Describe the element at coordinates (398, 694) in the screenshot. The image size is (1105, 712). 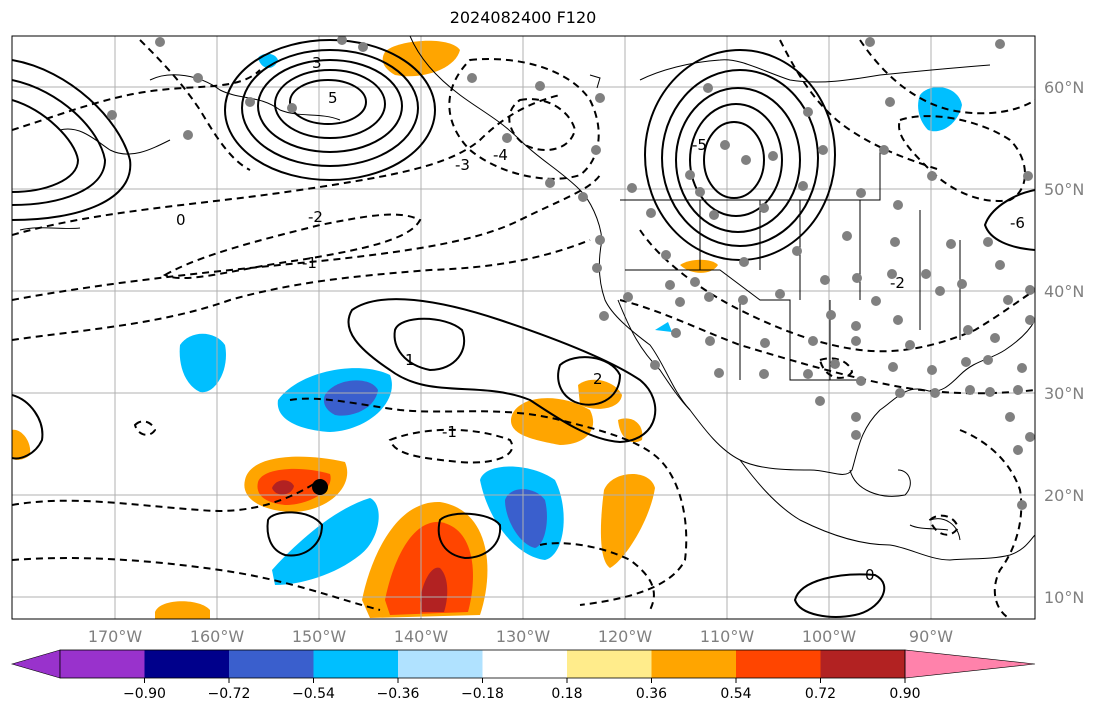
I see `colorbar-tick-label: −0.36` at that location.